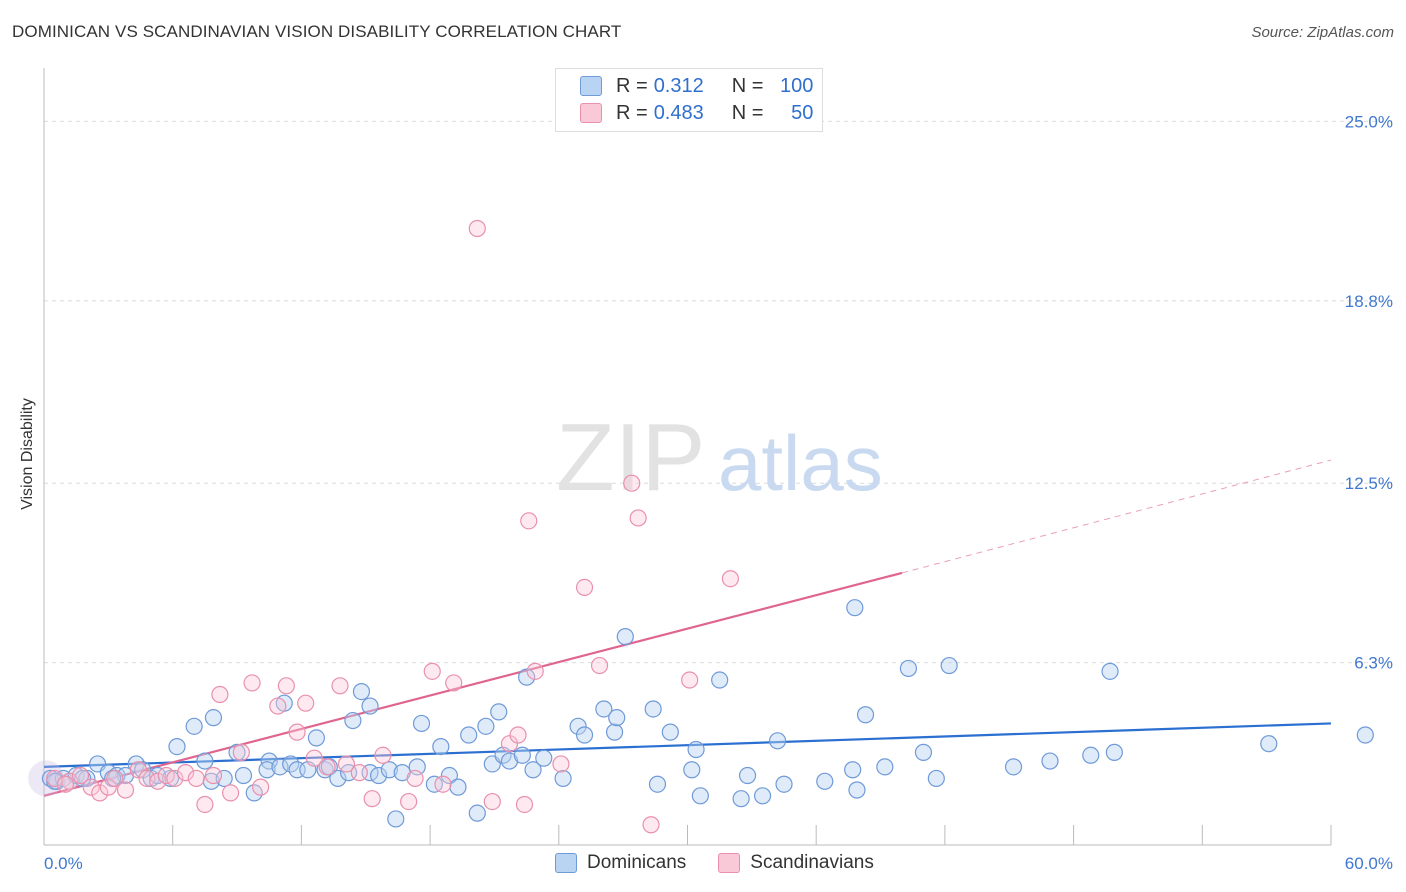  What do you see at coordinates (678, 112) in the screenshot?
I see `r-value: 0.483` at bounding box center [678, 112].